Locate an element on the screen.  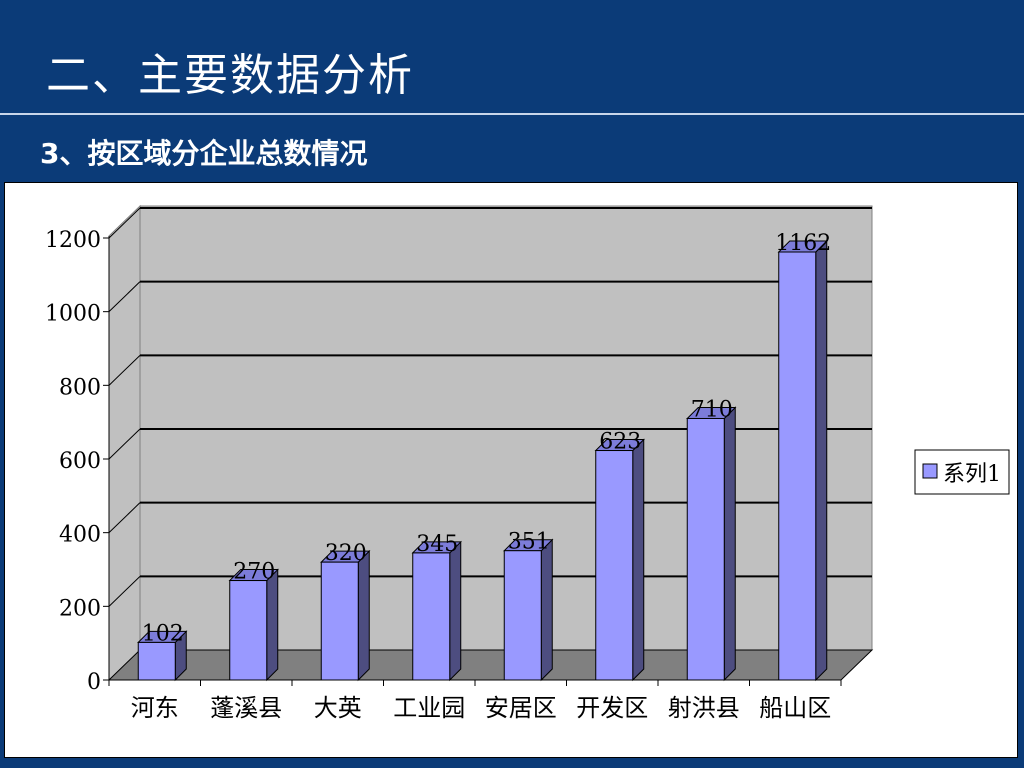
data-label: 345 is located at coordinates (437, 544).